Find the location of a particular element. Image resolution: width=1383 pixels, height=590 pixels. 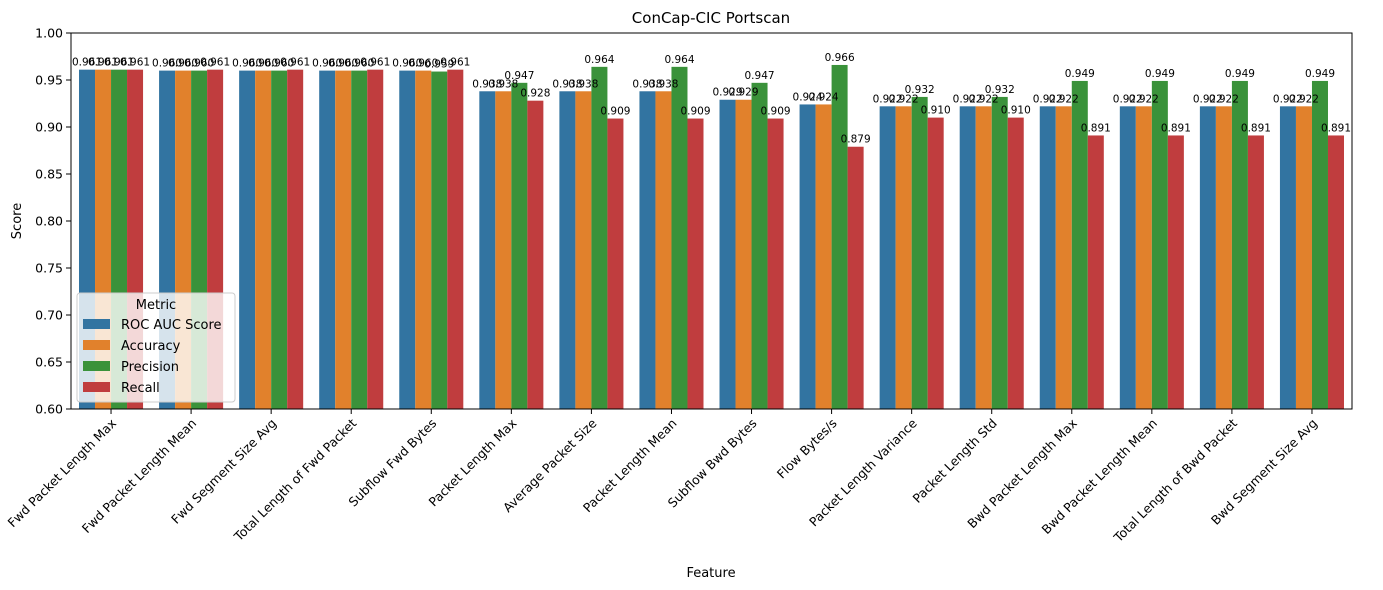

y-tick-label: 0.65 is located at coordinates (49, 362).